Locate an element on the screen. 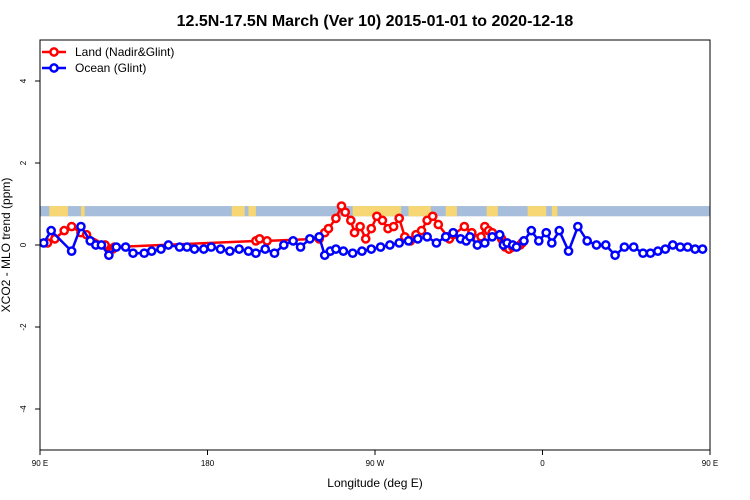 The height and width of the screenshot is (500, 750). x-tick-label: 0 is located at coordinates (542, 463).